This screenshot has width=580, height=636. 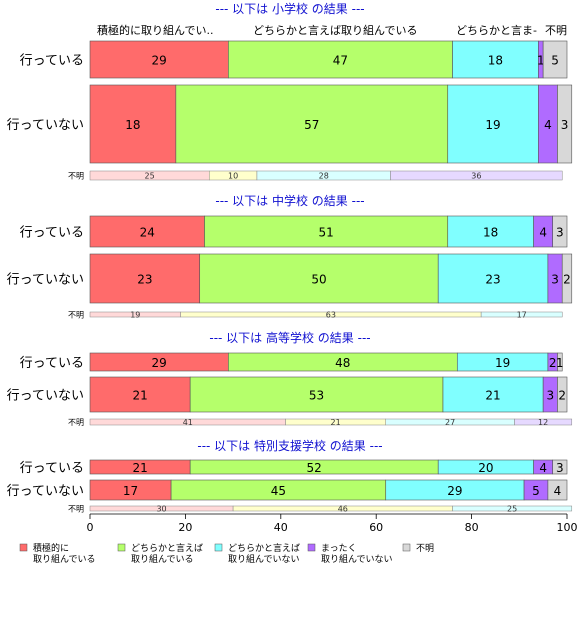 I want to click on data-label: 45, so click(x=278, y=491).